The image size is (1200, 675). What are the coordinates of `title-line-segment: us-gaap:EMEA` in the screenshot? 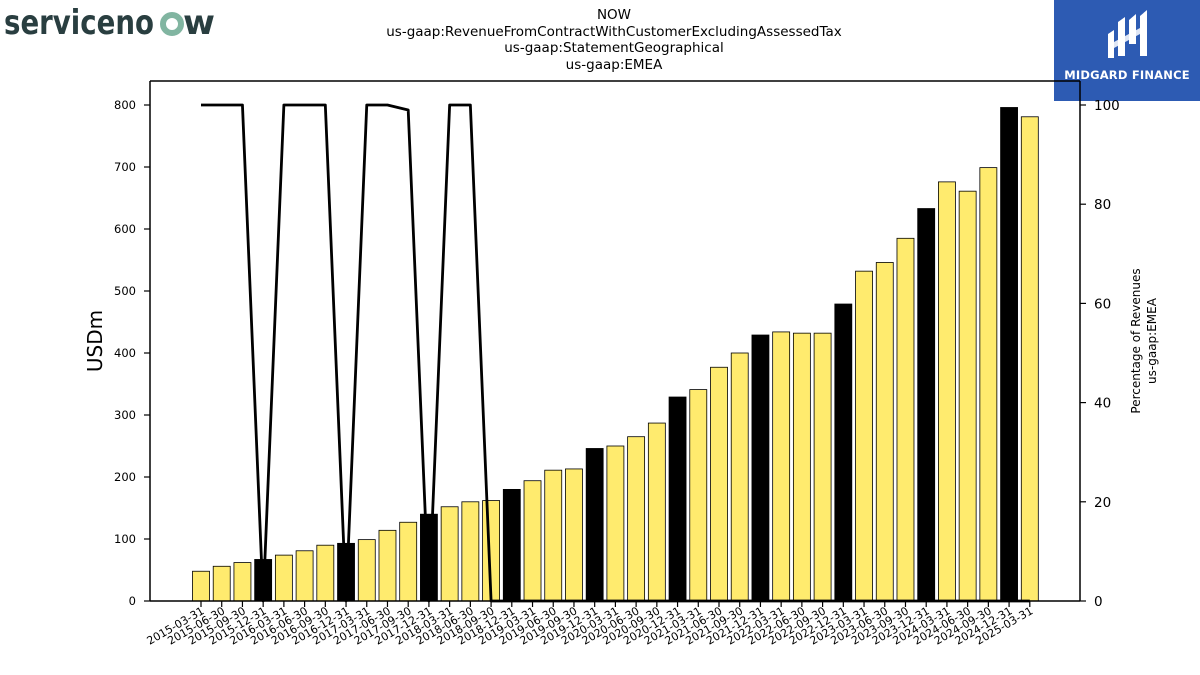 It's located at (614, 64).